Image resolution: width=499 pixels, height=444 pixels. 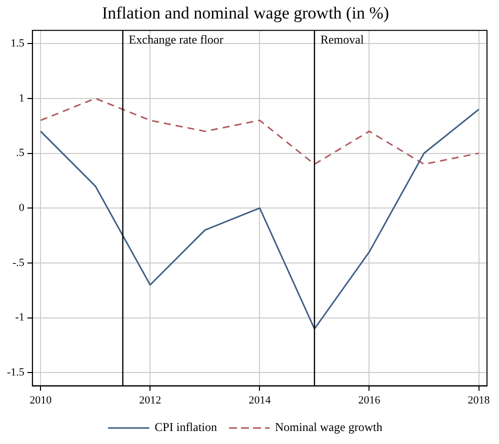 I want to click on y-tick-label: -1, so click(x=19, y=318).